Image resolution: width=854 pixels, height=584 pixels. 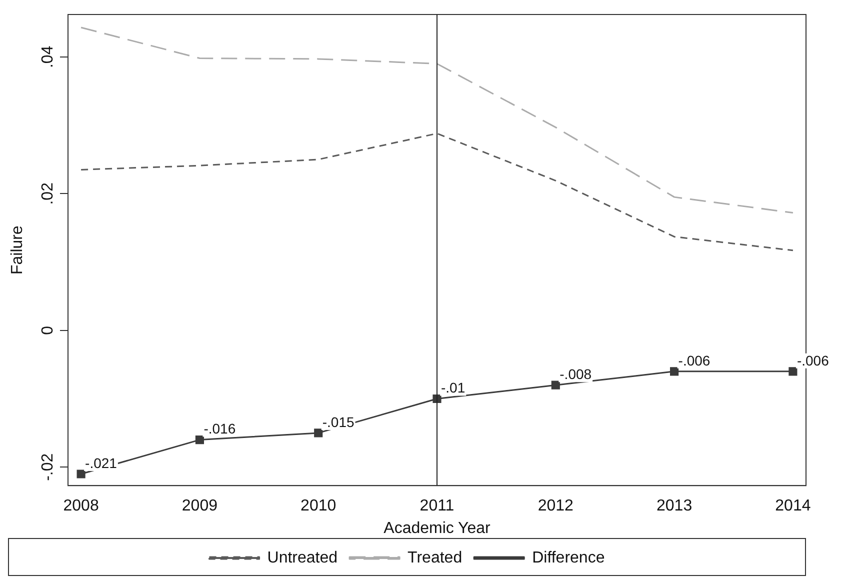 I want to click on legend-label: Difference, so click(x=568, y=557).